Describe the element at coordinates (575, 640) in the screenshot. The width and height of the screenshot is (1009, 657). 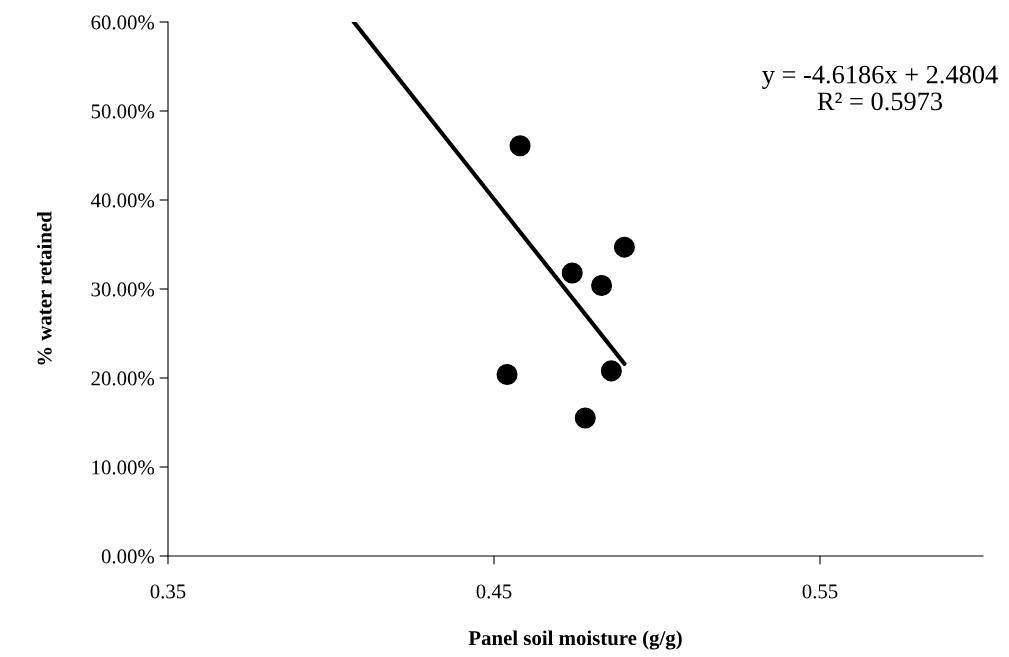
I see `x-axis-title: Panel soil moisture (g/g)` at that location.